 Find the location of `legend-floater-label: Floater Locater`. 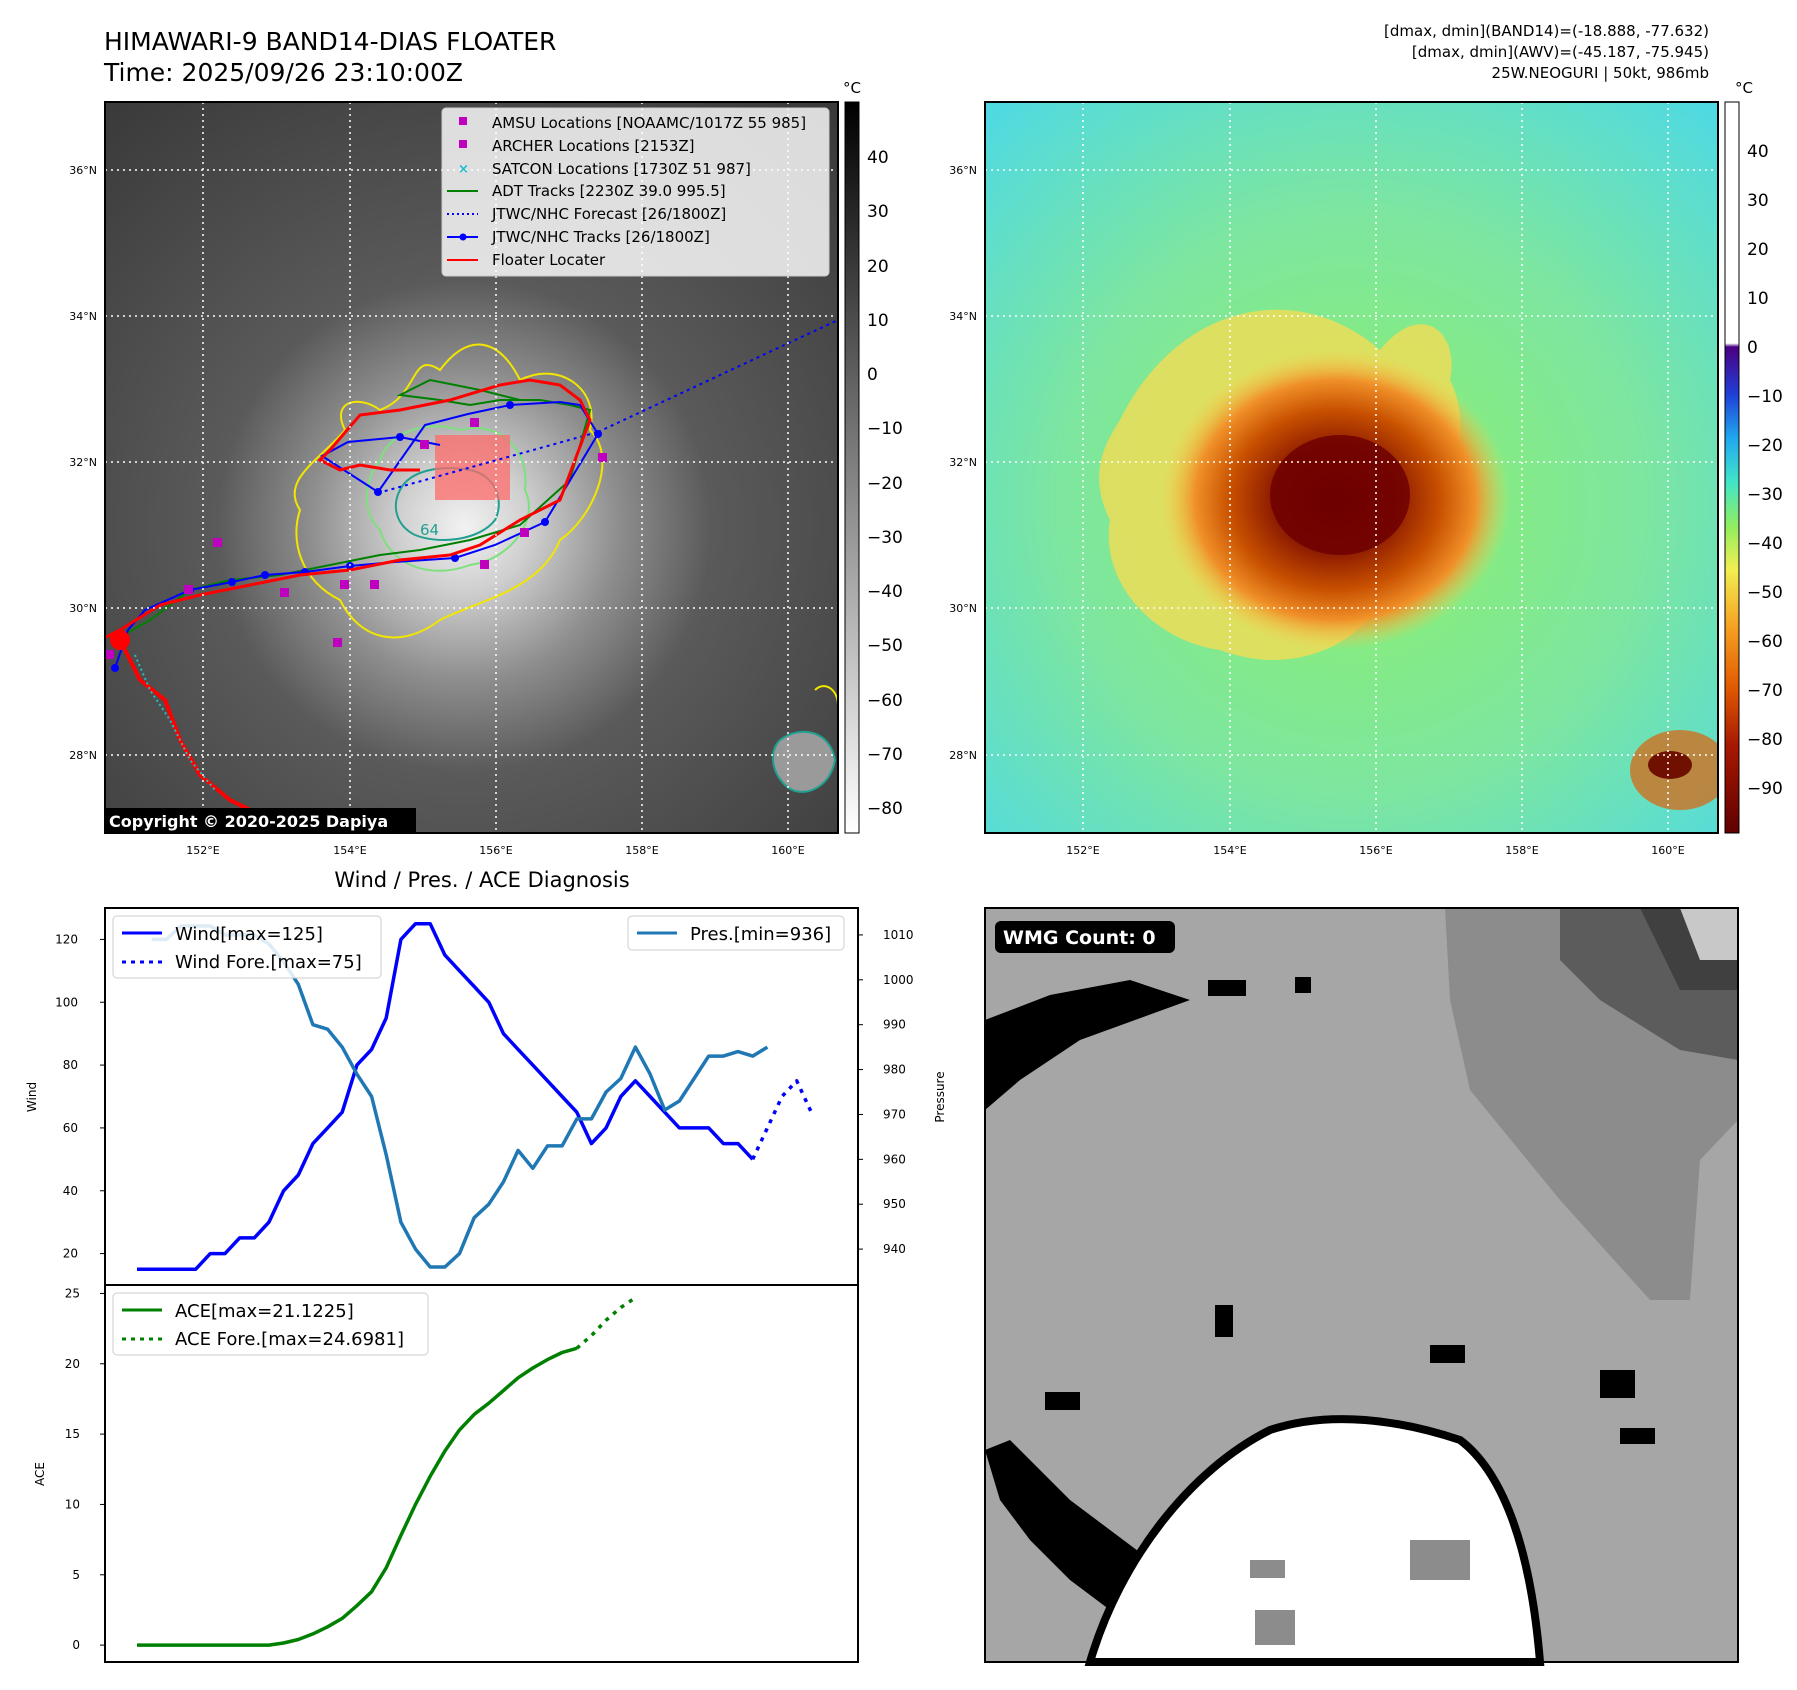

legend-floater-label: Floater Locater is located at coordinates (549, 260).